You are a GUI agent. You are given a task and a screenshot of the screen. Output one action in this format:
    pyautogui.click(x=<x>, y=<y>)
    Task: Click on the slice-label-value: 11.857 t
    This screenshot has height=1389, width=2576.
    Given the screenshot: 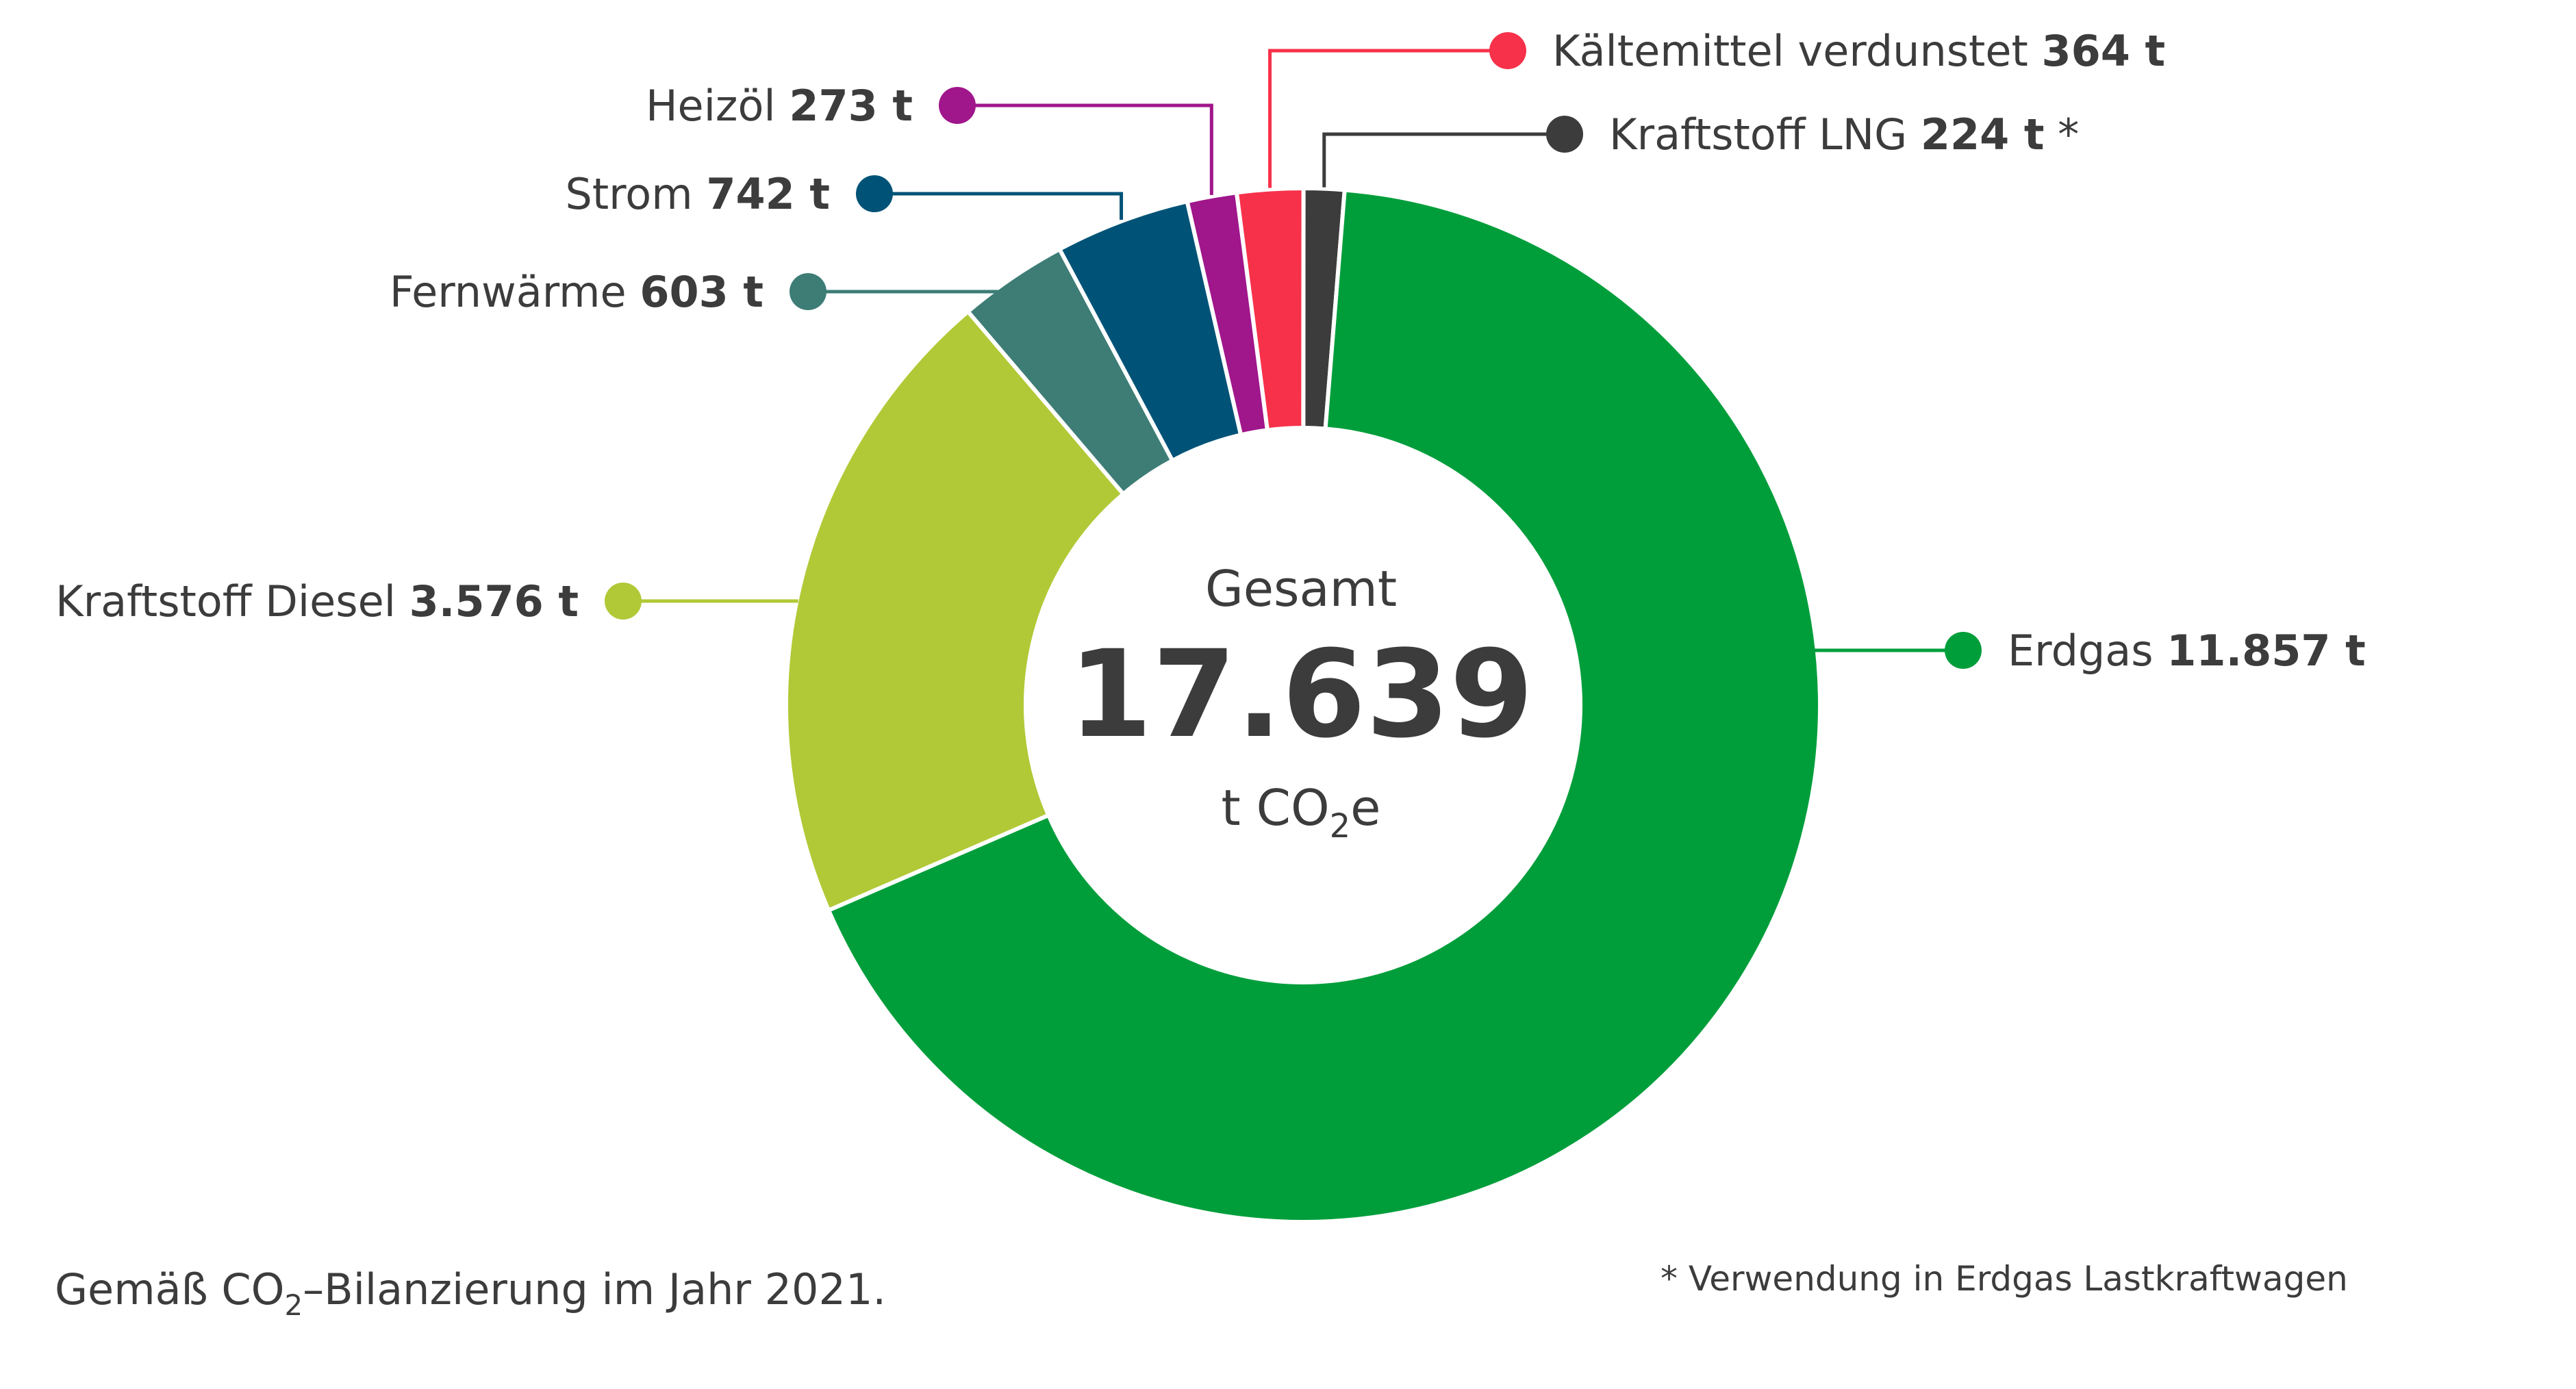 What is the action you would take?
    pyautogui.click(x=2266, y=651)
    